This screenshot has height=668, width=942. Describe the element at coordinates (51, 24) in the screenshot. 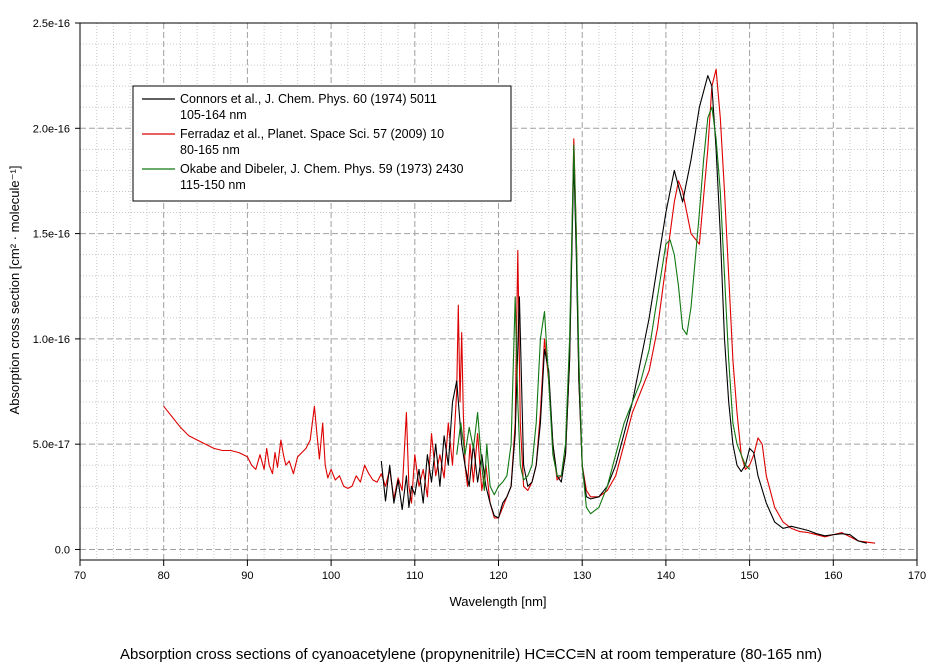

I see `y-tick-label: 2.5e-16` at that location.